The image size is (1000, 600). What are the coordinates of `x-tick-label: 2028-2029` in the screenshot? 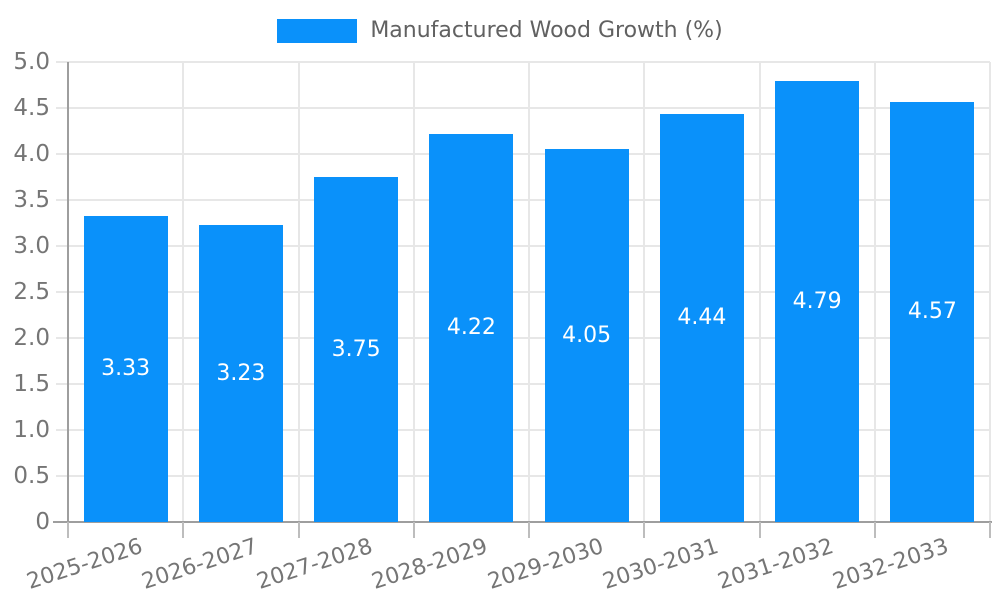 It's located at (430, 564).